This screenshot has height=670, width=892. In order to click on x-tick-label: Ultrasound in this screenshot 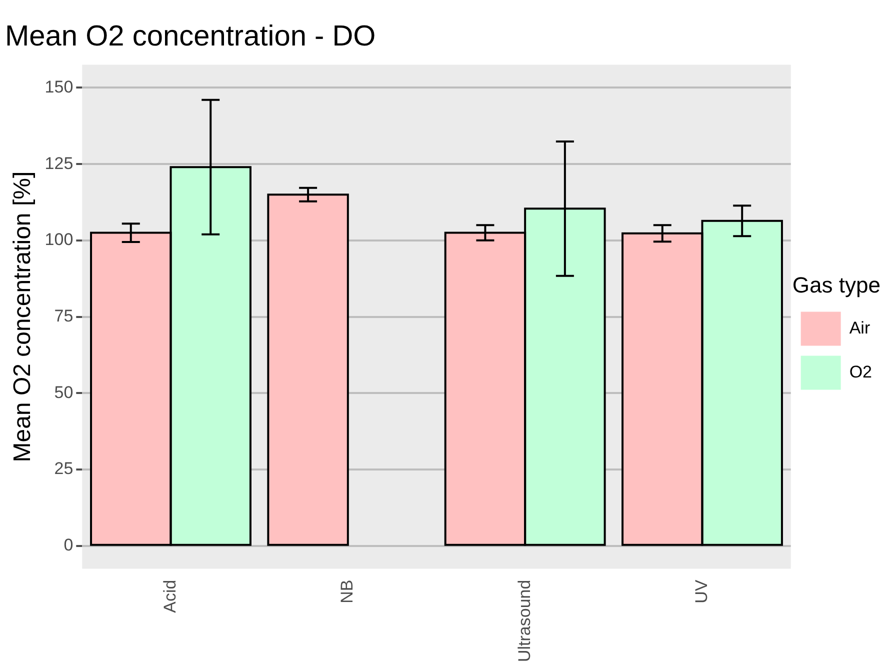, I will do `click(524, 621)`.